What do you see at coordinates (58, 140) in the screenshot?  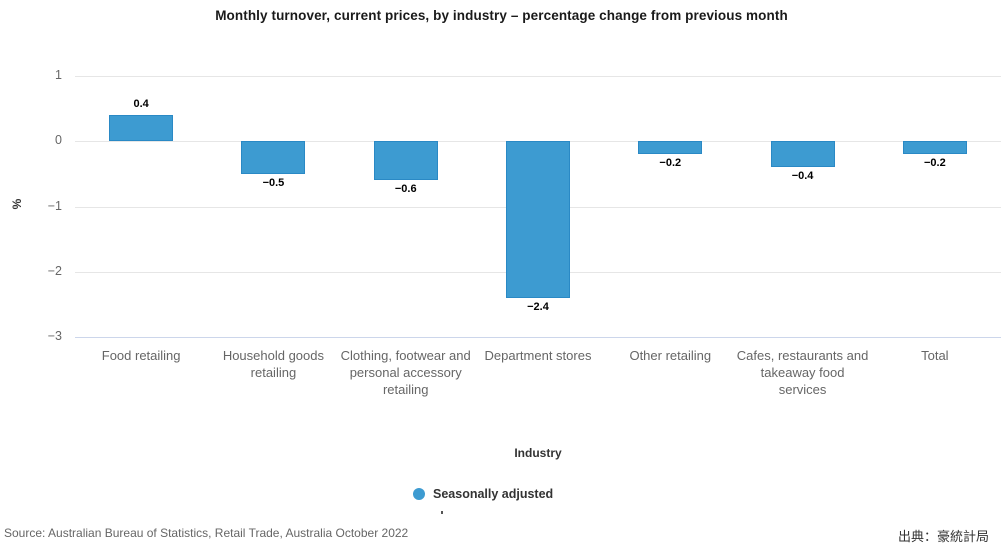 I see `y-tick-label: 0` at bounding box center [58, 140].